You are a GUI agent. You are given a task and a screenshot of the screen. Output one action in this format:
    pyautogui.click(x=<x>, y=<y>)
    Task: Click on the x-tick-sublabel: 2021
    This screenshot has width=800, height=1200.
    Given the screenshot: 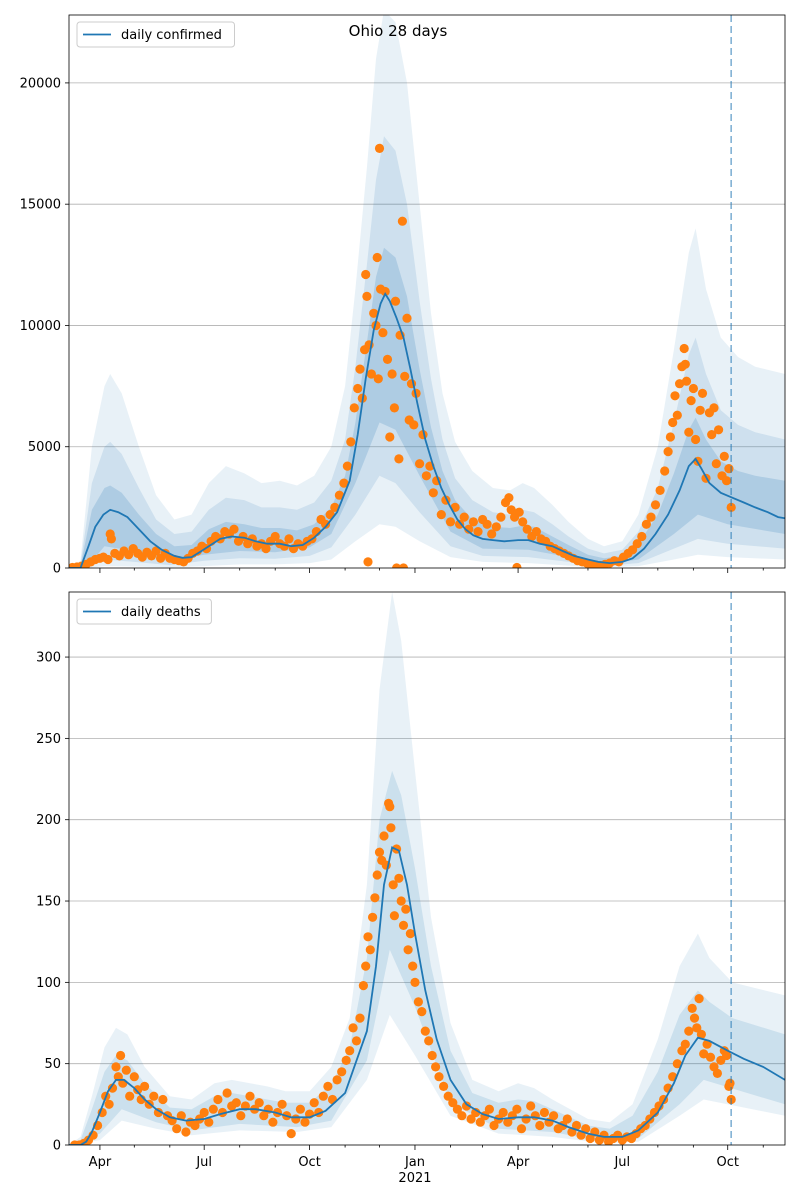 What is the action you would take?
    pyautogui.click(x=414, y=1178)
    